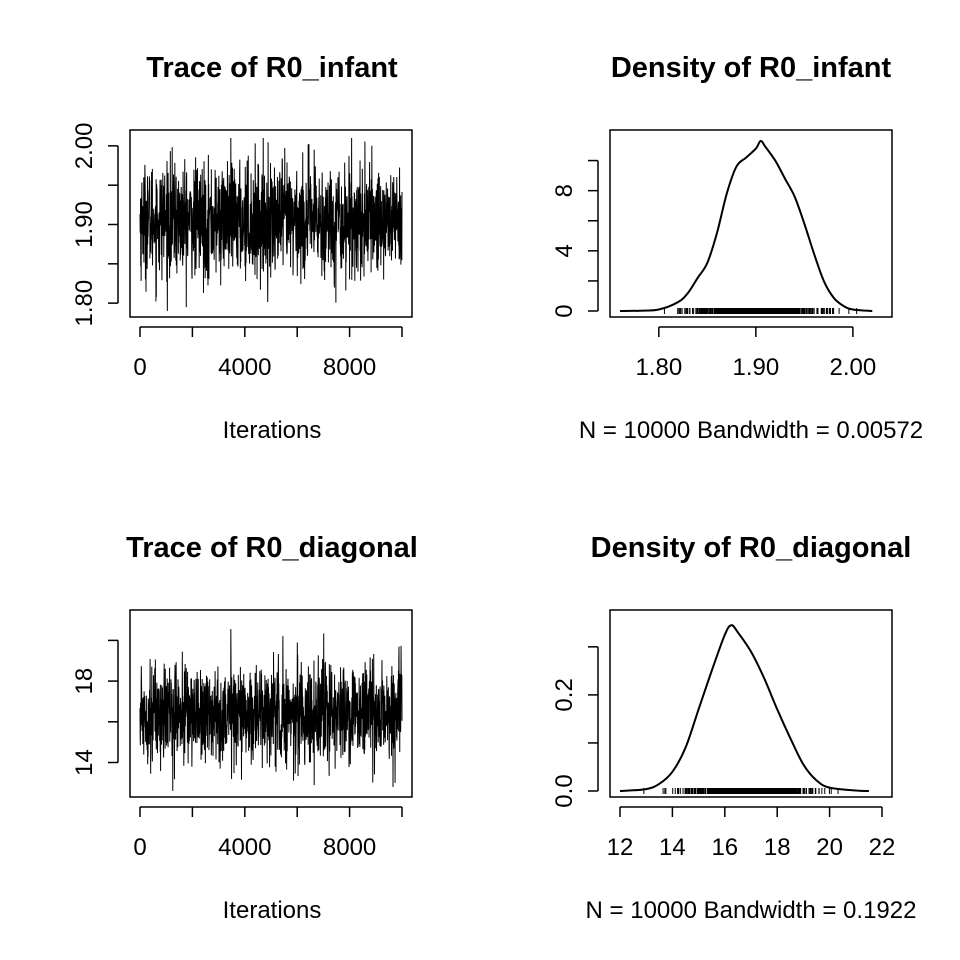 This screenshot has width=960, height=960. Describe the element at coordinates (84, 762) in the screenshot. I see `y-tick-label: 14` at that location.